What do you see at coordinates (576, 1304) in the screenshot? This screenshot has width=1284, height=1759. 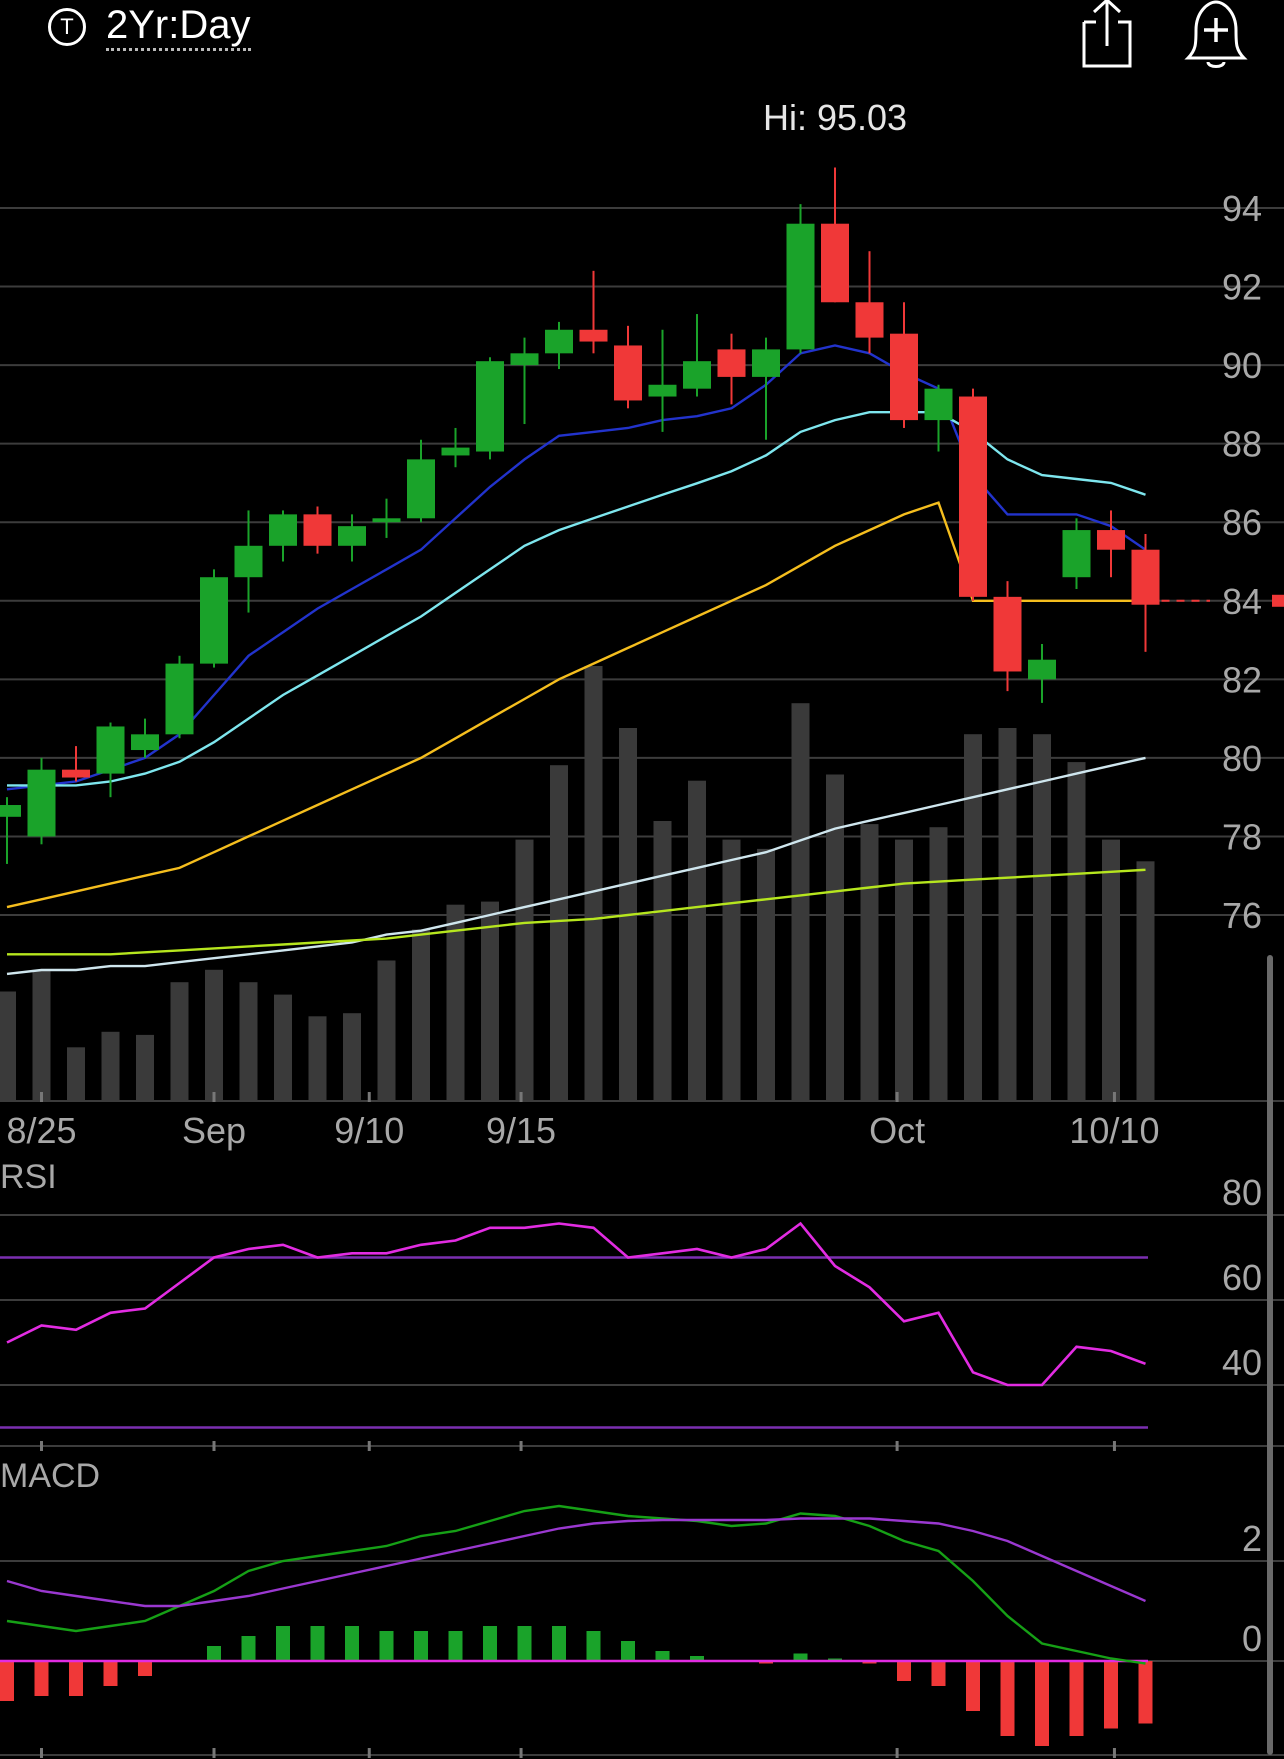 I see `rsi-line` at bounding box center [576, 1304].